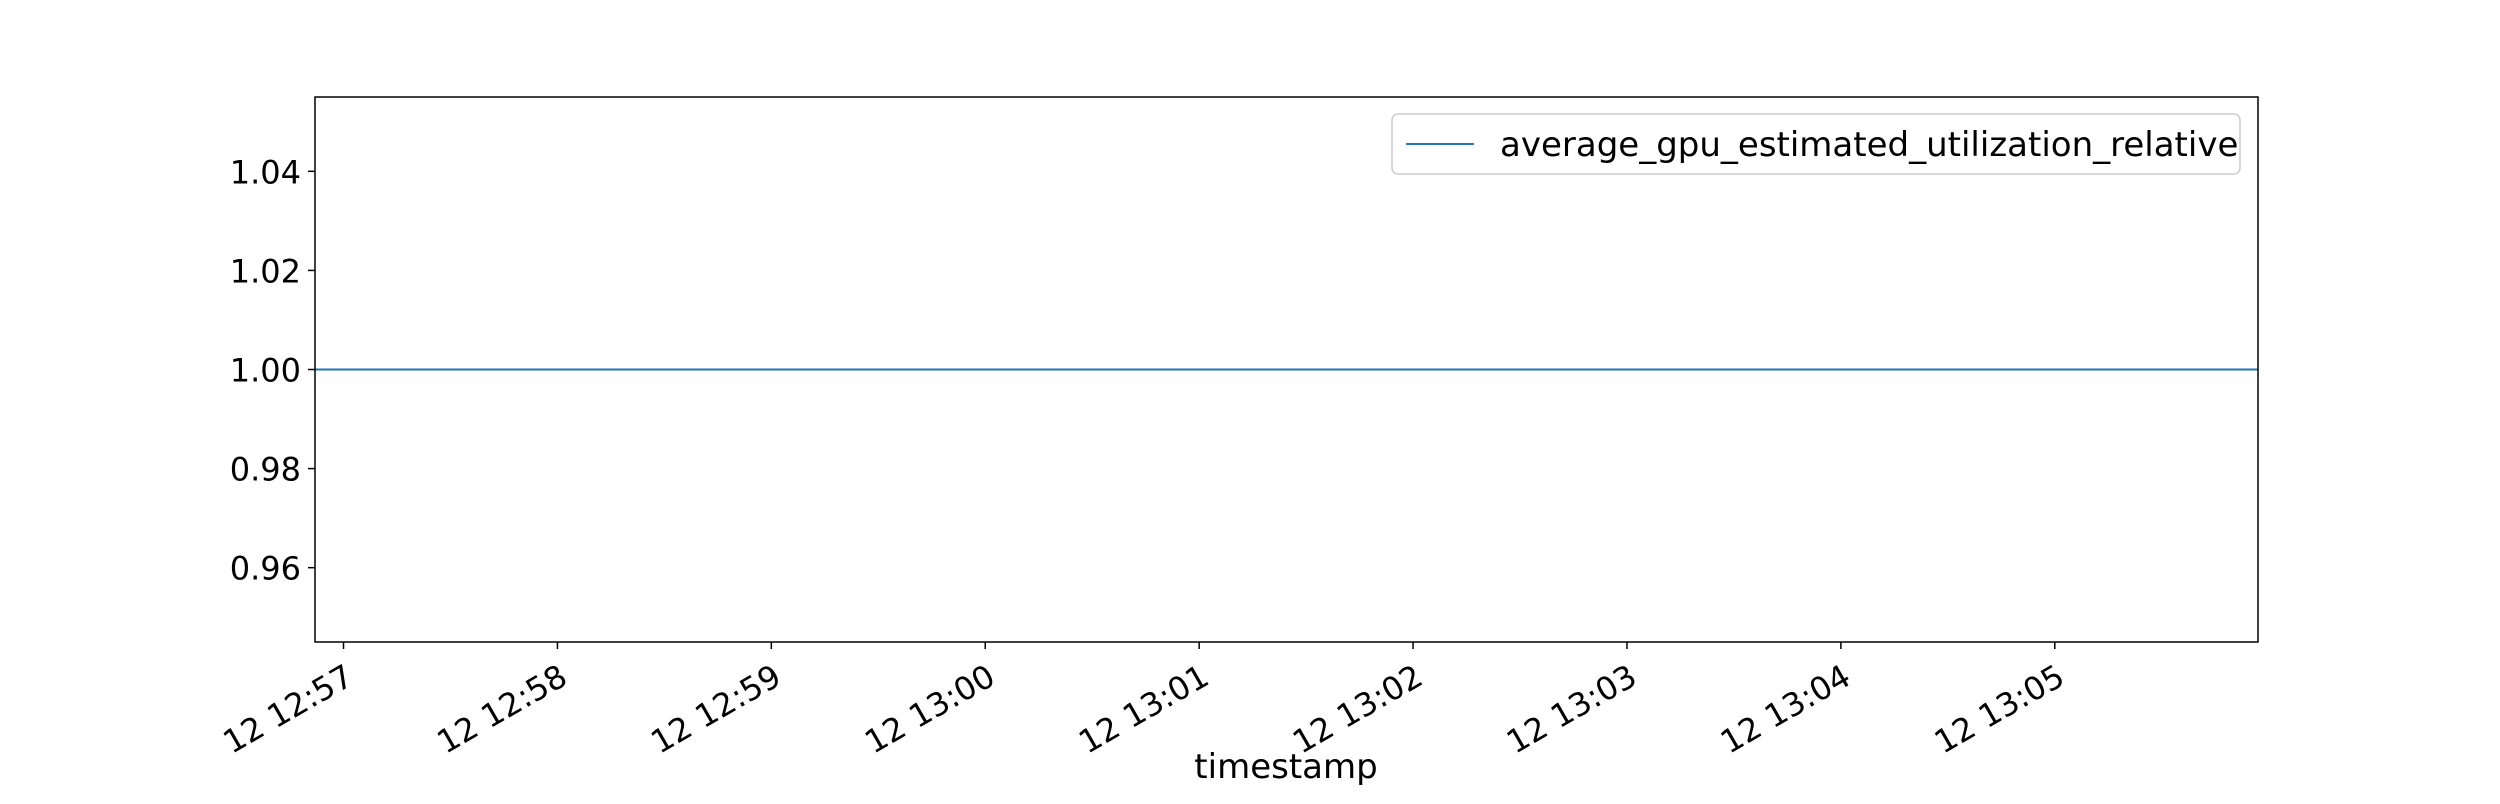 The height and width of the screenshot is (804, 2500). I want to click on y-axis: 0.96 0.98 1.00 1.02 1.04, so click(272, 370).